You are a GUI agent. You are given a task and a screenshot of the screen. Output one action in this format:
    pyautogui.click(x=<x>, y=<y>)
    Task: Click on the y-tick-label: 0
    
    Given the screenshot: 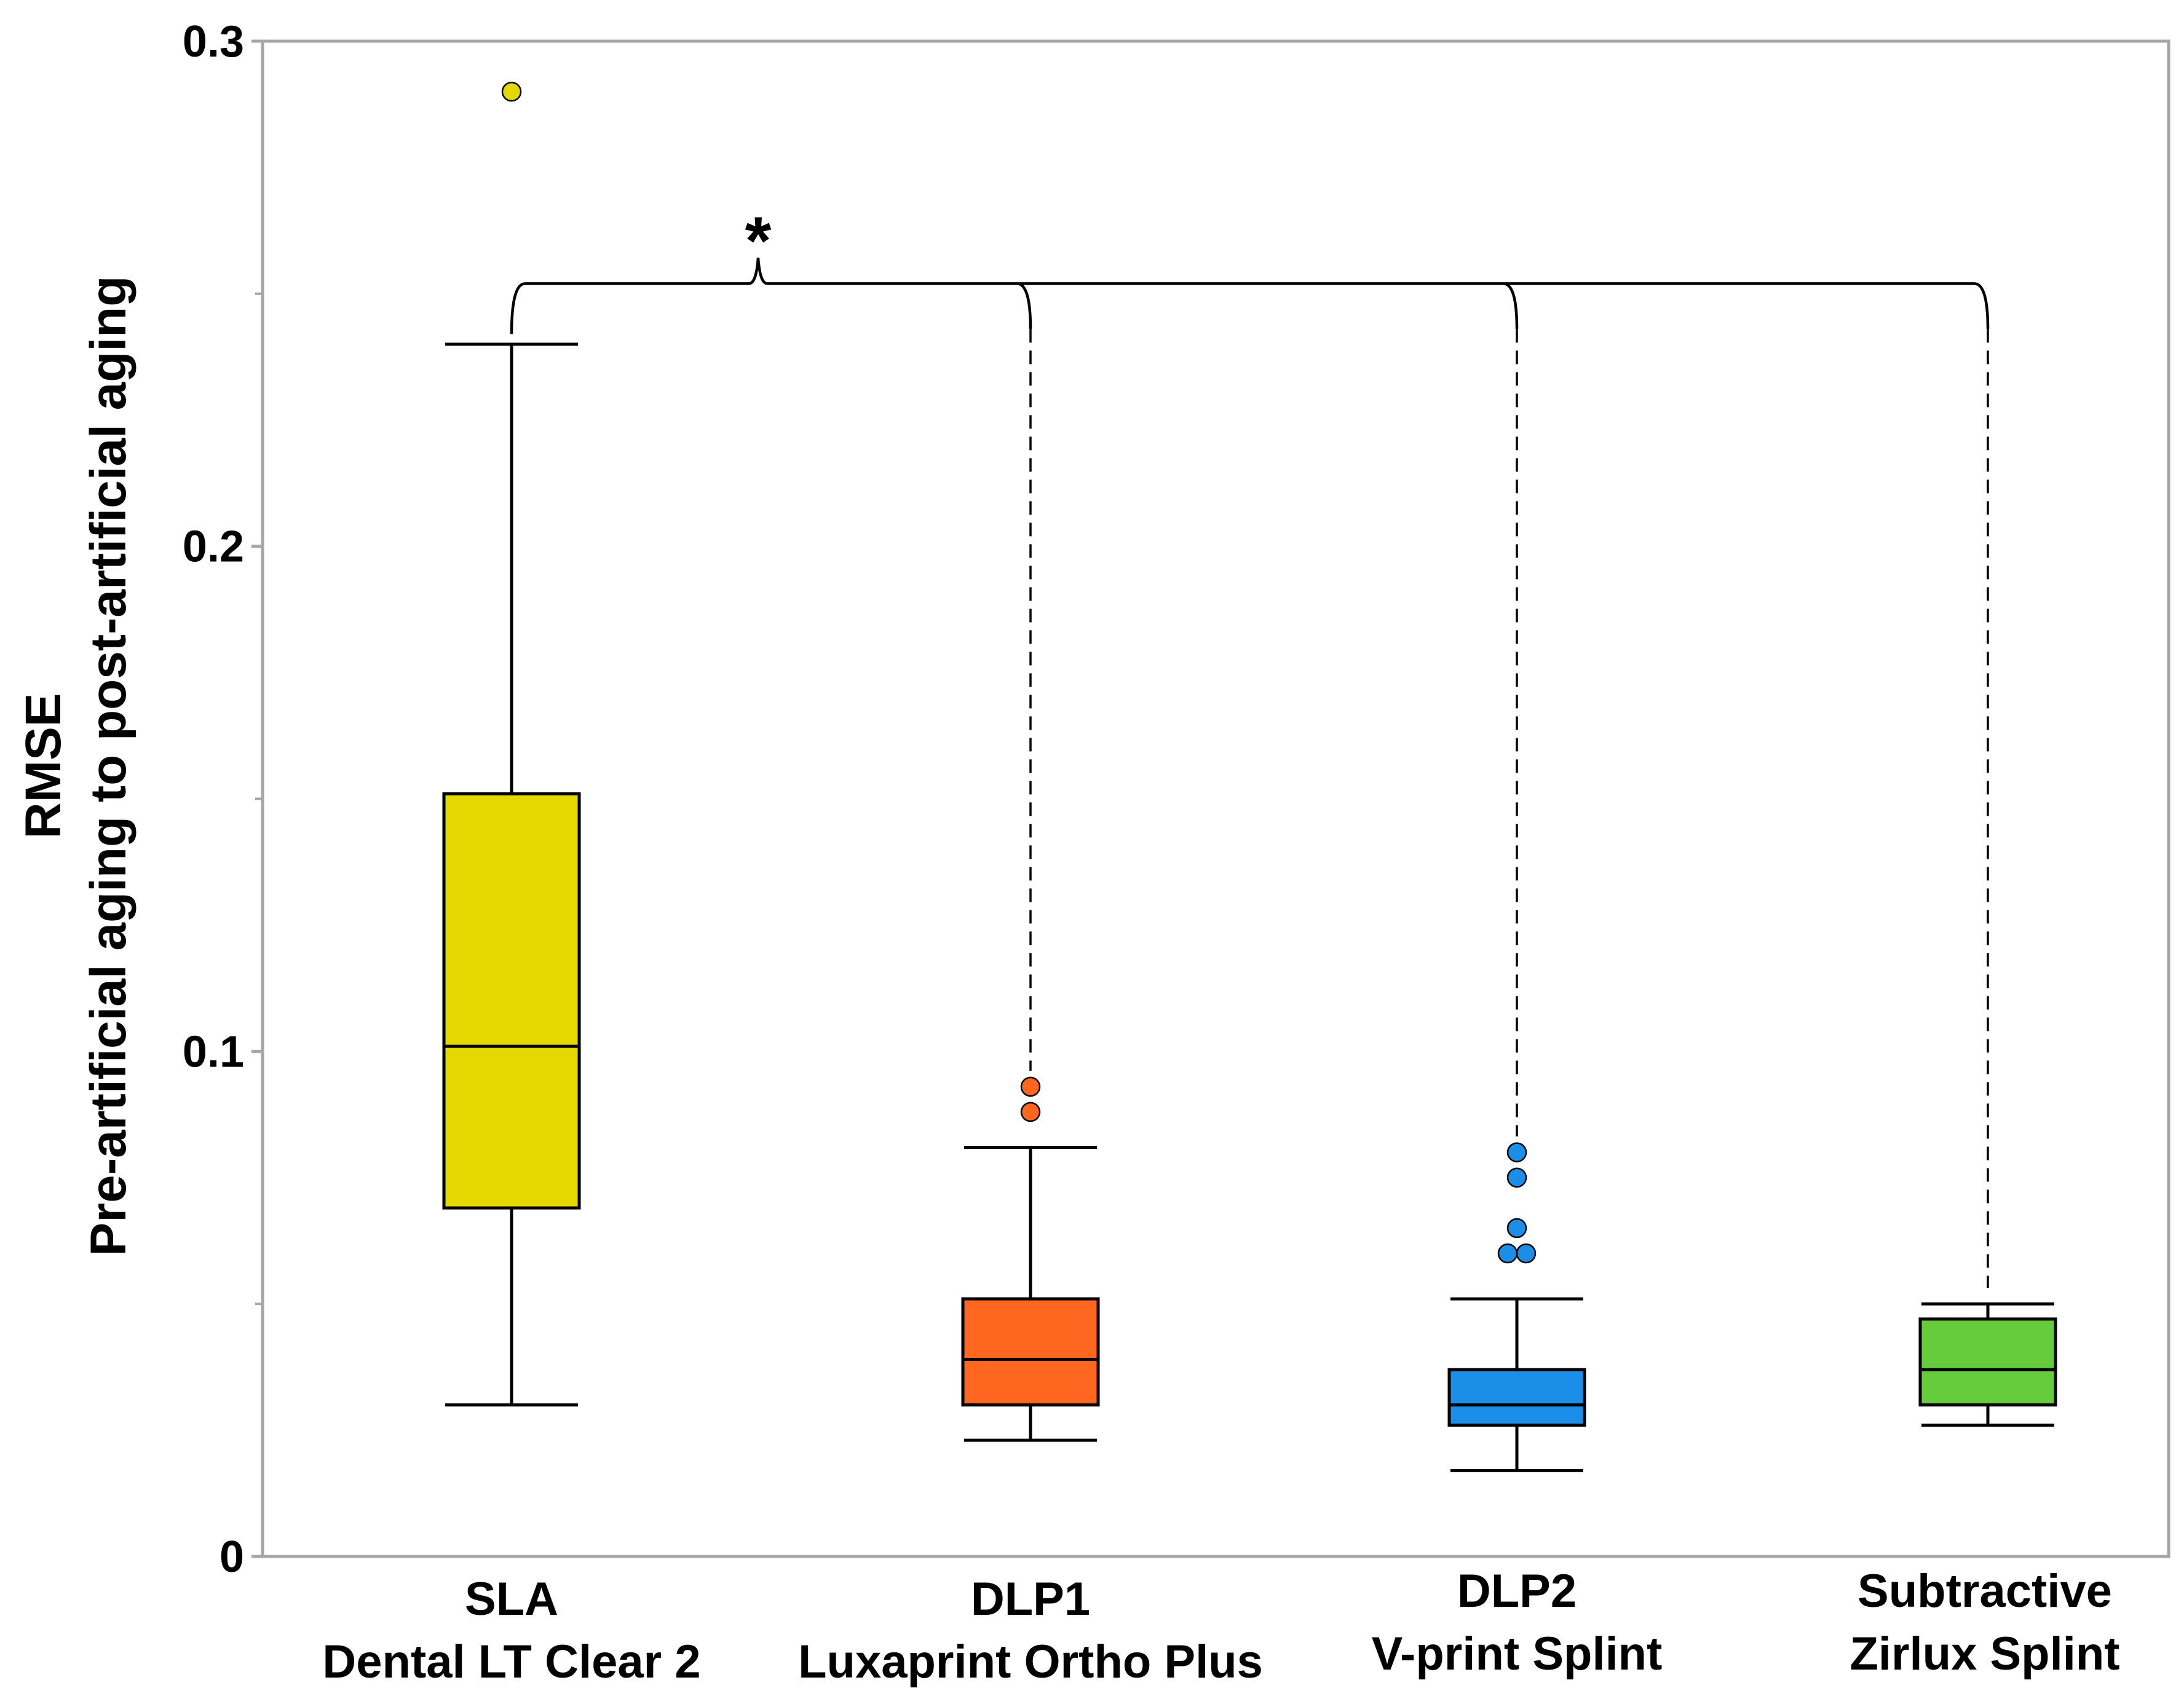 What is the action you would take?
    pyautogui.click(x=232, y=1557)
    